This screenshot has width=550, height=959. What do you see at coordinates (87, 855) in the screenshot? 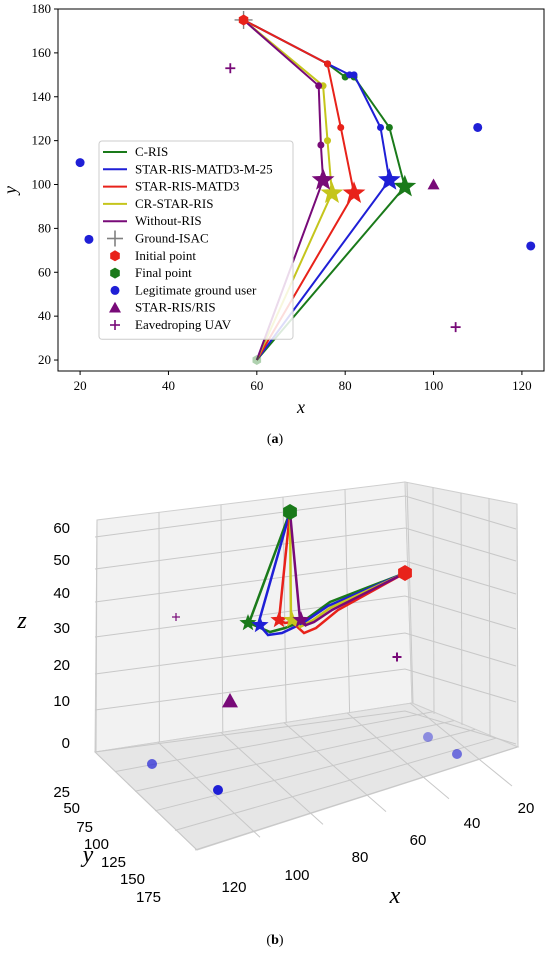
I see `y-axis-label-3d: y` at bounding box center [87, 855].